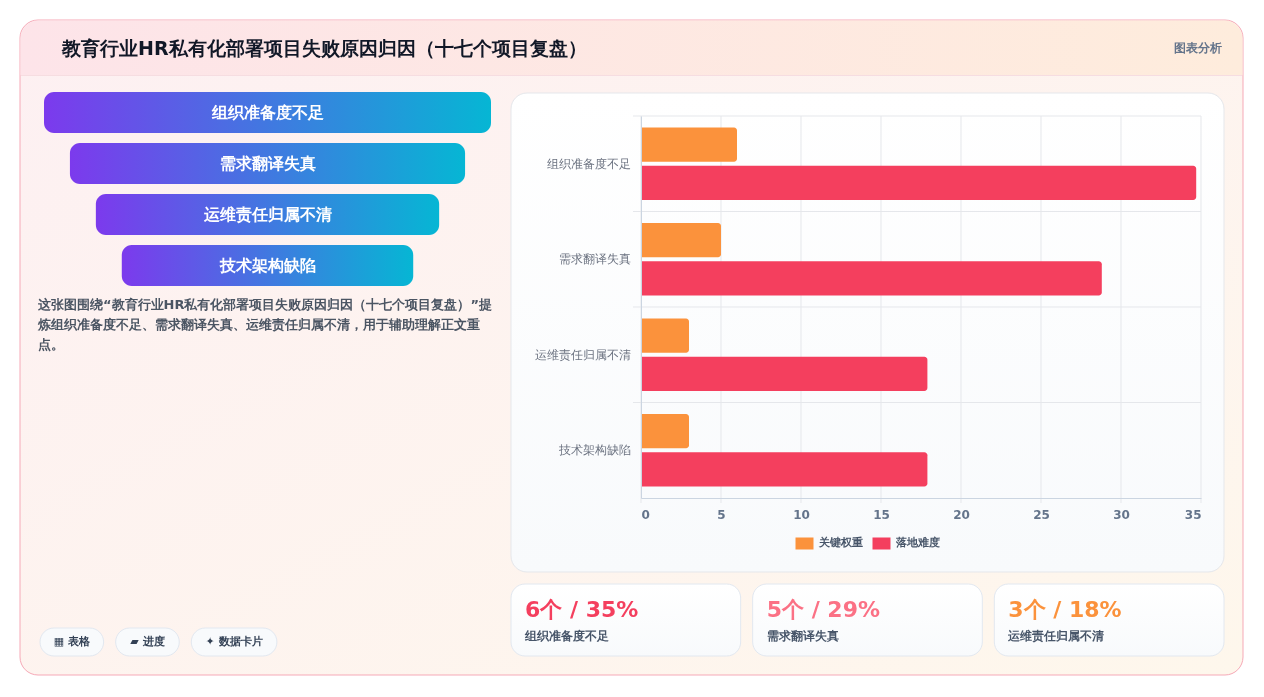 The image size is (1264, 697). I want to click on text: ▰ 进度, so click(147, 641).